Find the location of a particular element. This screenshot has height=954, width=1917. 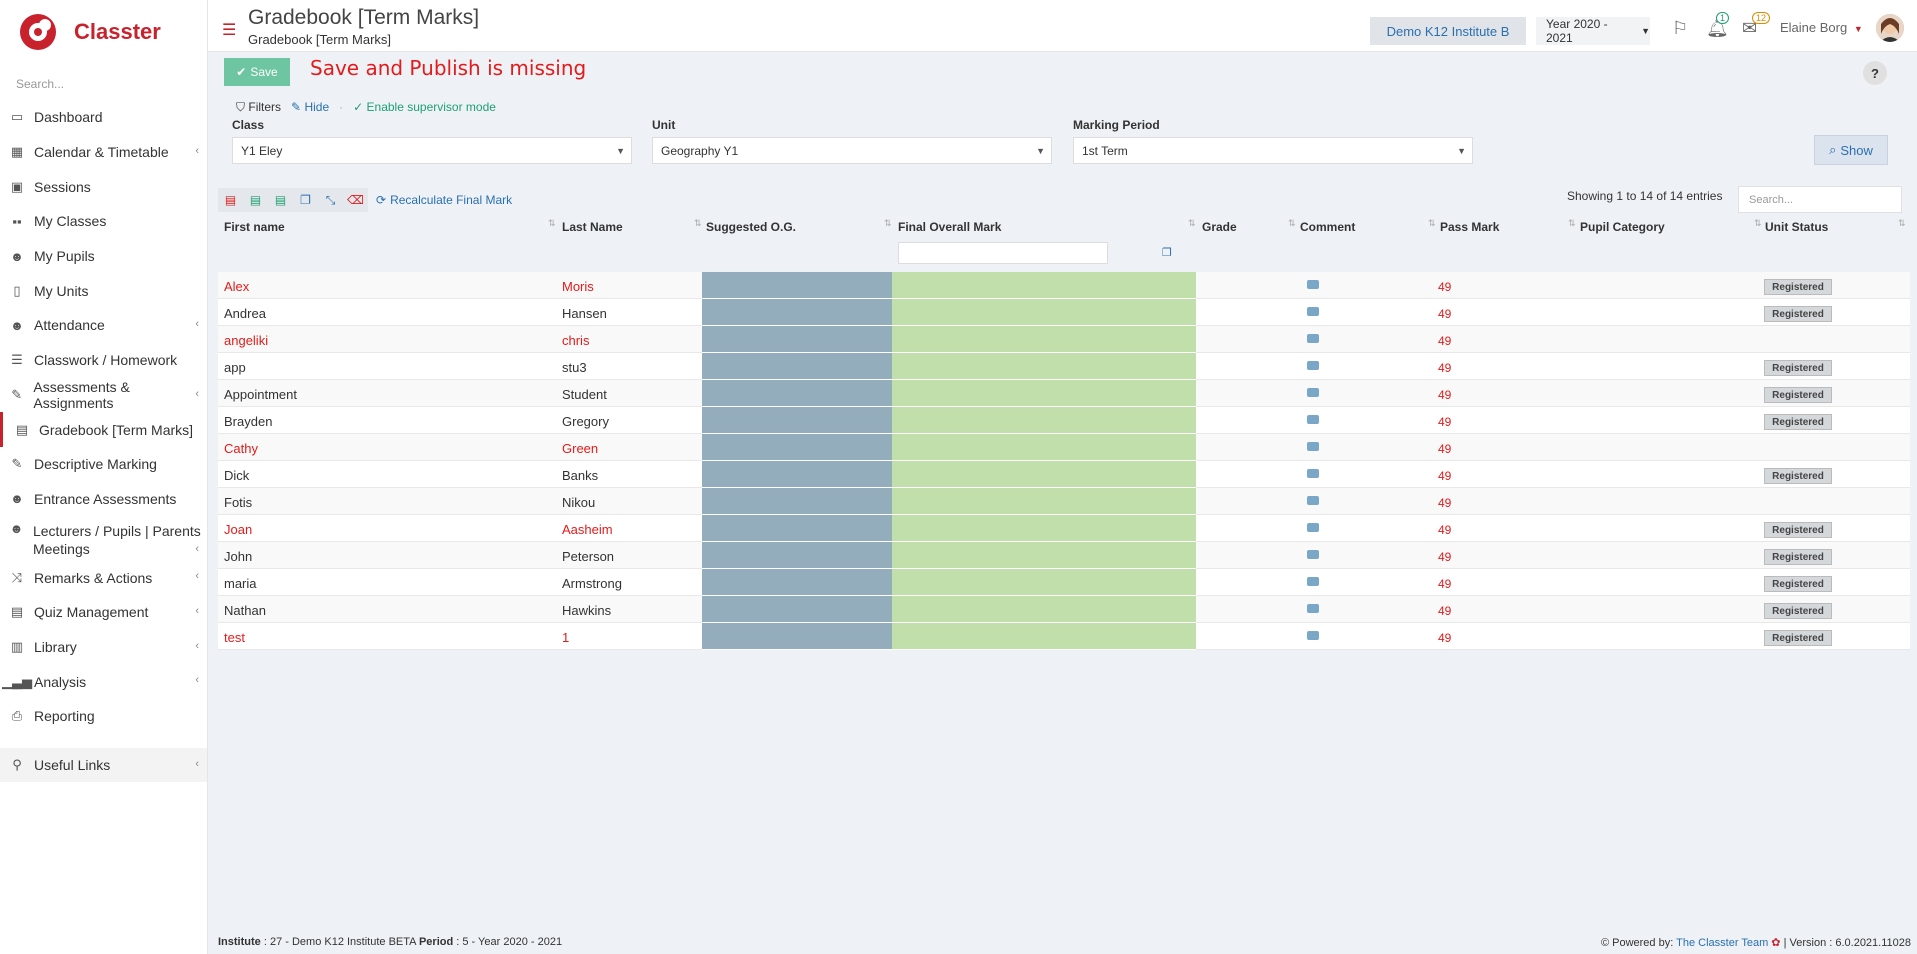

filters-toggle: ⛉ Filters is located at coordinates (259, 107).